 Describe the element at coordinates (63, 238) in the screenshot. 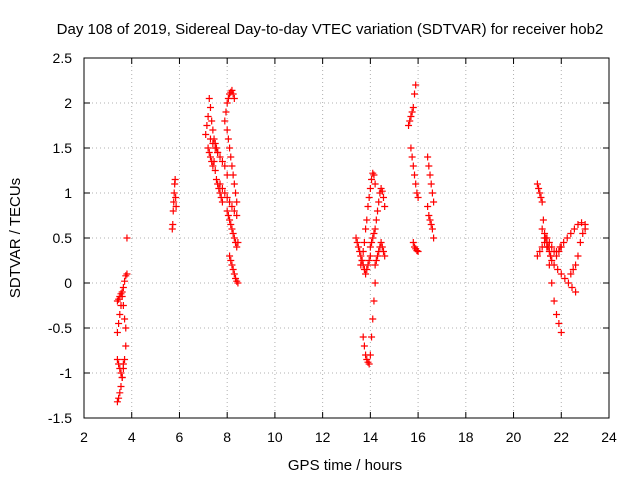

I see `y-tick-label: 0.5` at that location.